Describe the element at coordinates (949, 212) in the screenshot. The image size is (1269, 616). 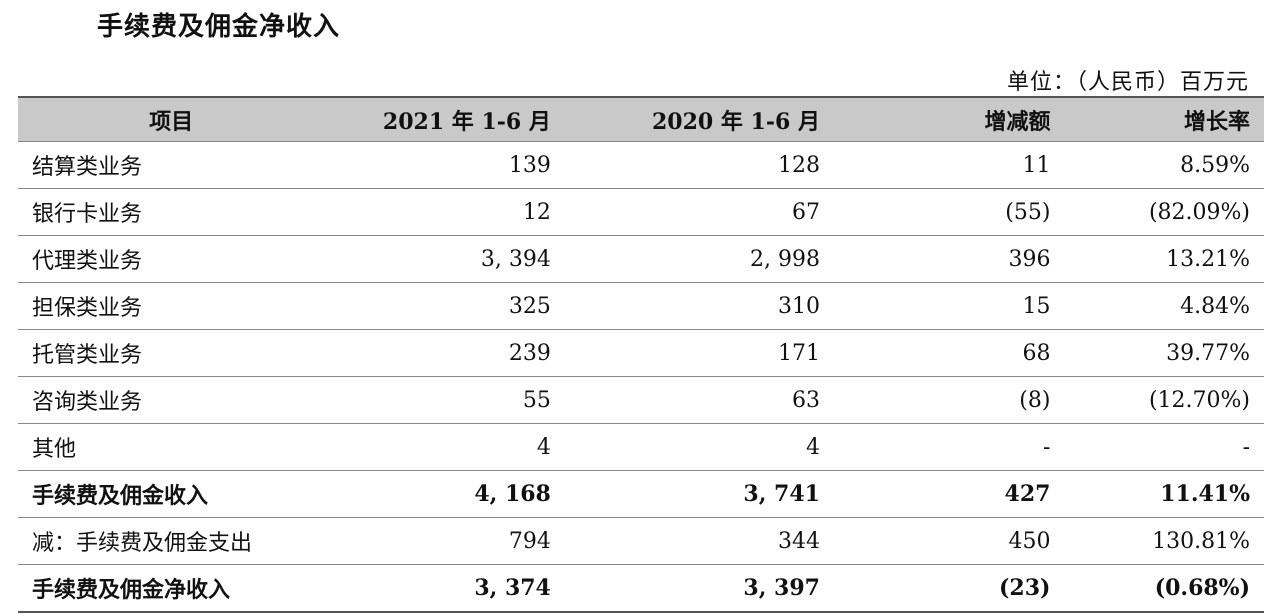
I see `cell-change: (55)` at that location.